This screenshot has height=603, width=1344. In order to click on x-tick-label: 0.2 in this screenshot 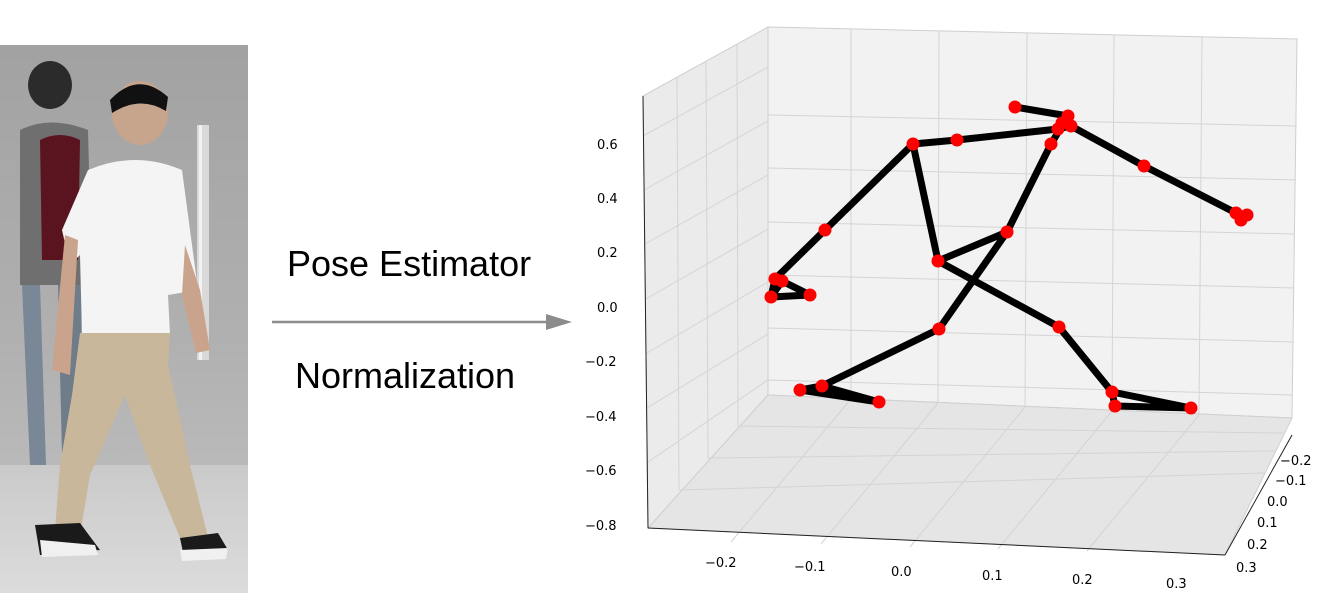, I will do `click(1082, 580)`.